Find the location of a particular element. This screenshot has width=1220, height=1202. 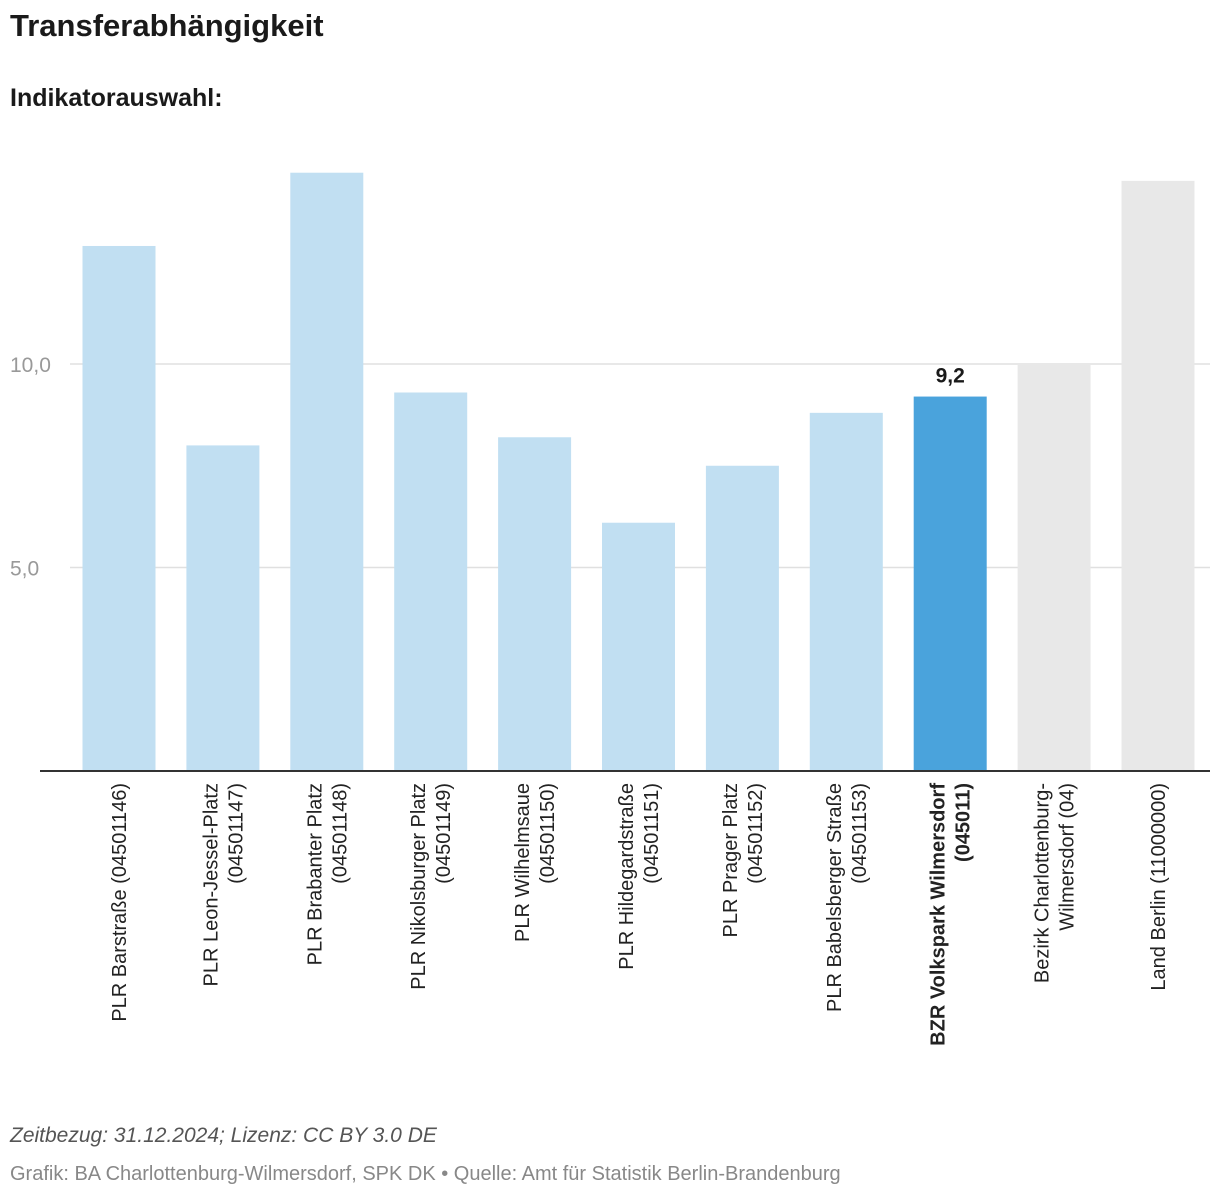

y-tick-label: 5,0 is located at coordinates (24, 569).